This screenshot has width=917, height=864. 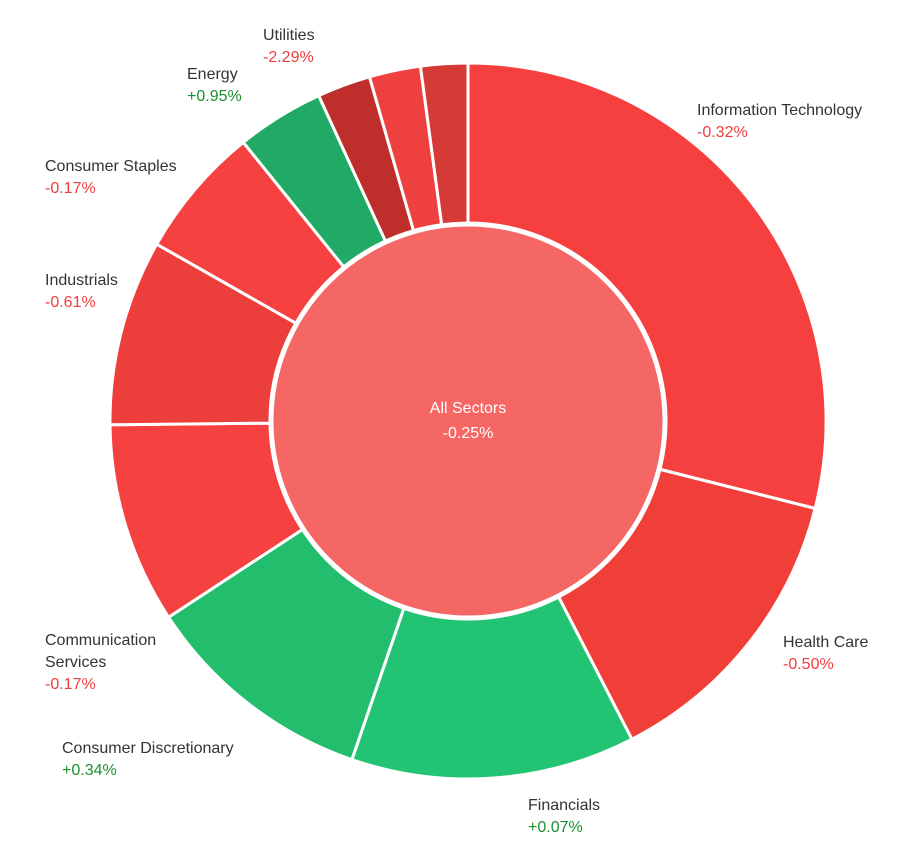 I want to click on label-communication-services: Communication Services -0.17%, so click(x=100, y=662).